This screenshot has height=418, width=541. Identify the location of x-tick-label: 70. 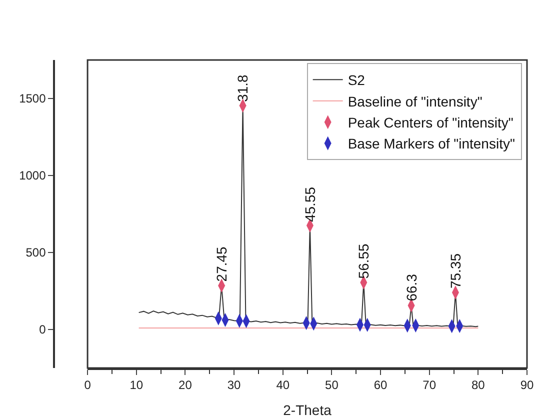
(429, 385).